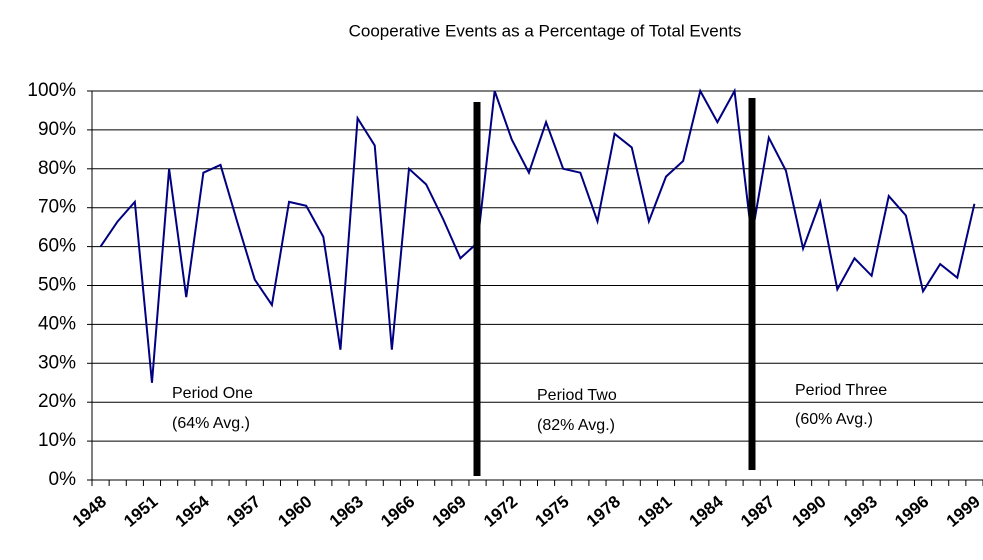  I want to click on y-tick-label: 0%, so click(63, 479).